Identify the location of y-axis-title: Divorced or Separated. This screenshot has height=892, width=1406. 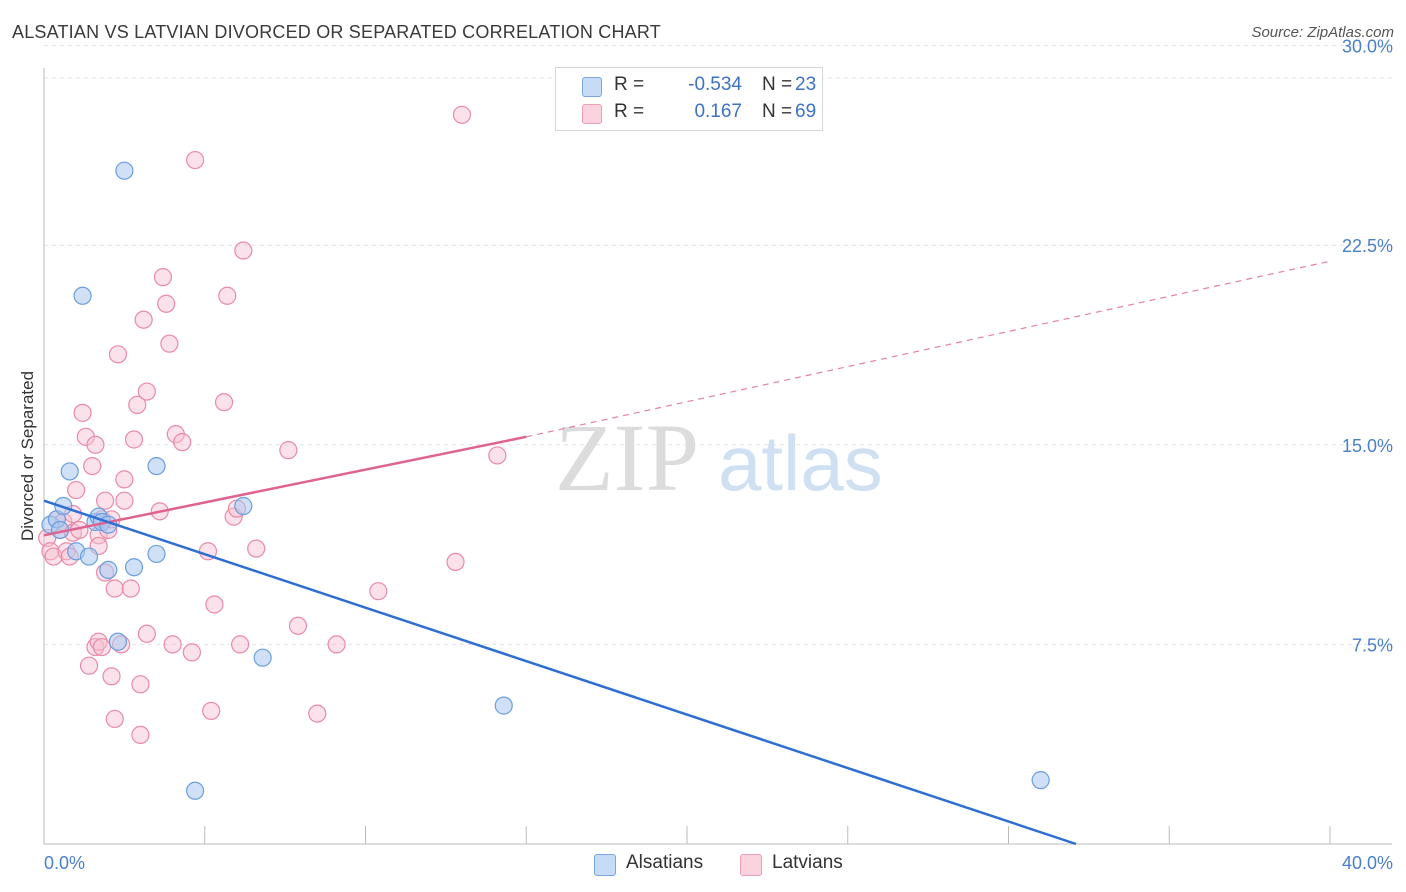
(27, 456).